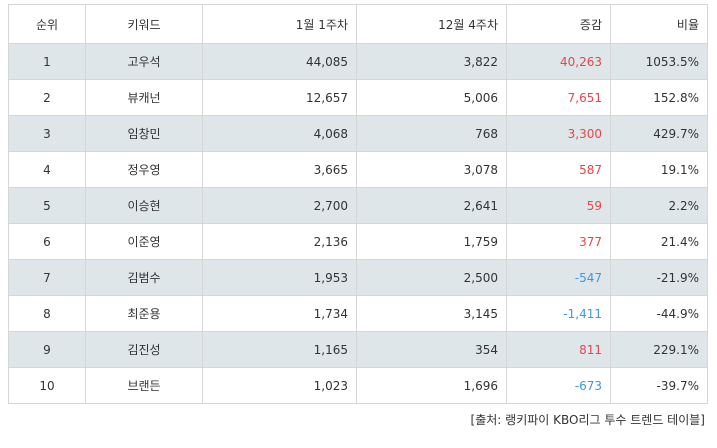 The height and width of the screenshot is (448, 717). I want to click on cell-jan-week1: 1,023, so click(279, 385).